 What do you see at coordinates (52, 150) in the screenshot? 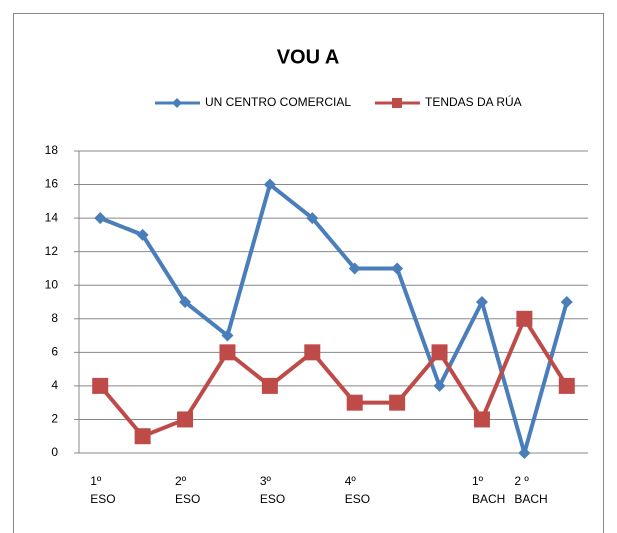
I see `y-tick-label: 18` at bounding box center [52, 150].